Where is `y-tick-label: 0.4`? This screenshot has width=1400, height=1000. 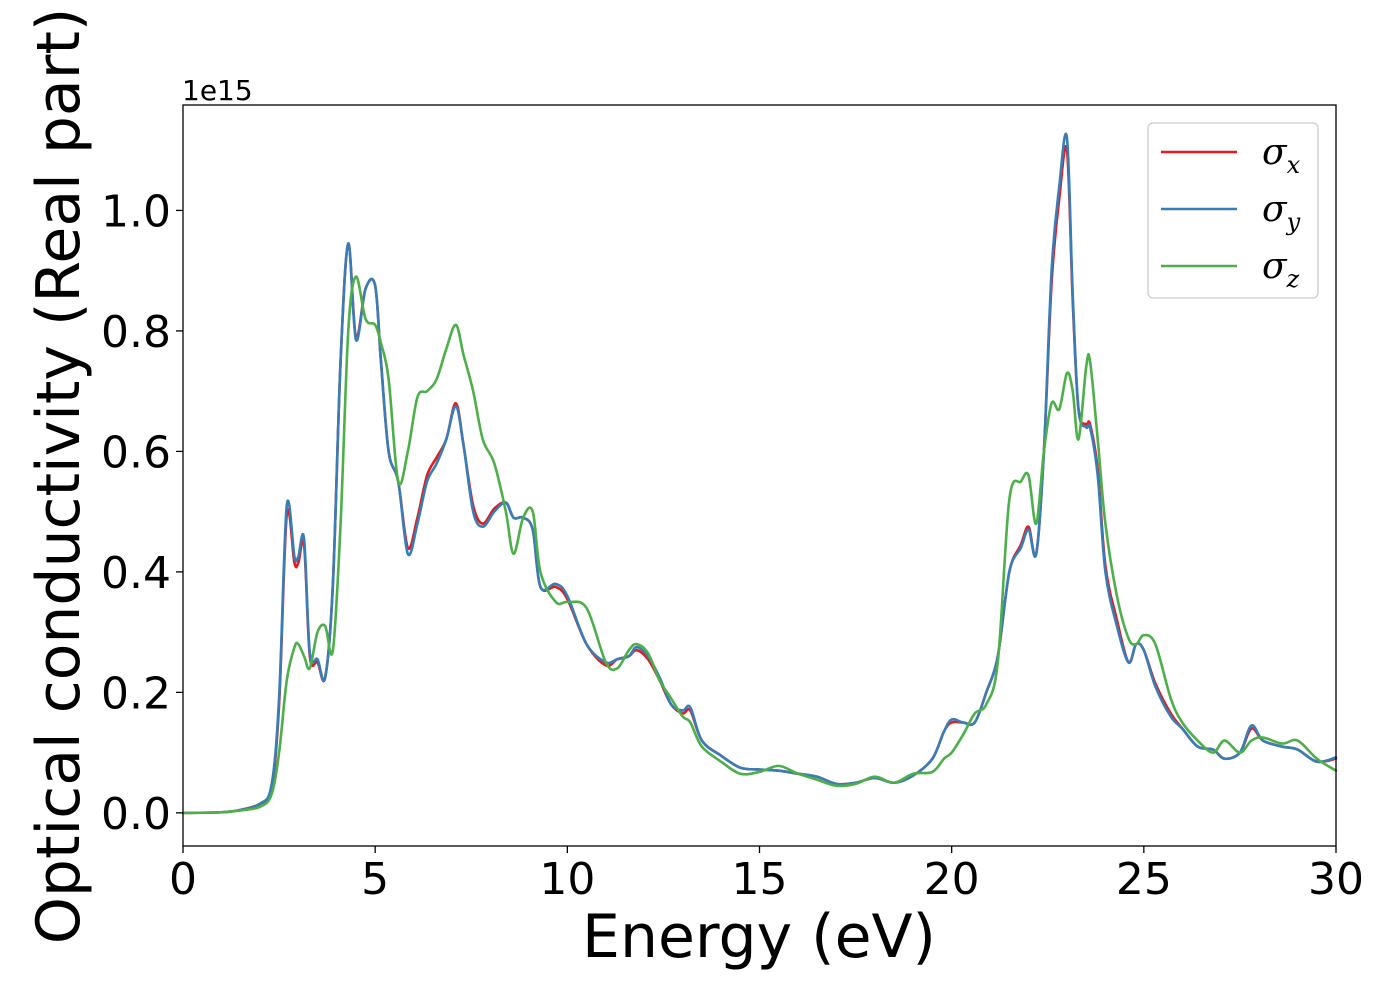 y-tick-label: 0.4 is located at coordinates (136, 573).